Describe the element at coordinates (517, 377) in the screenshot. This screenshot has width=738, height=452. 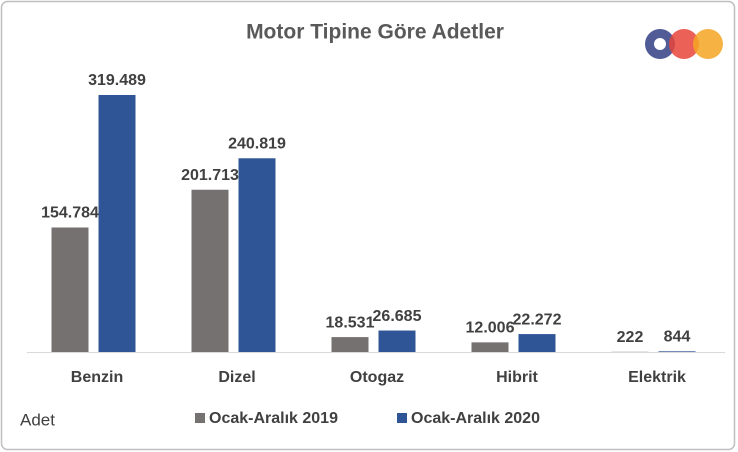
I see `x-tick-label: Hibrit` at that location.